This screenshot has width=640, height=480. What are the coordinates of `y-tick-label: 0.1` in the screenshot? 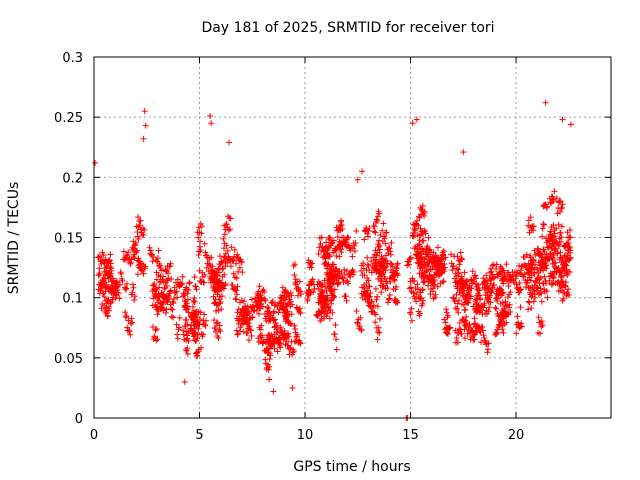 It's located at (72, 299).